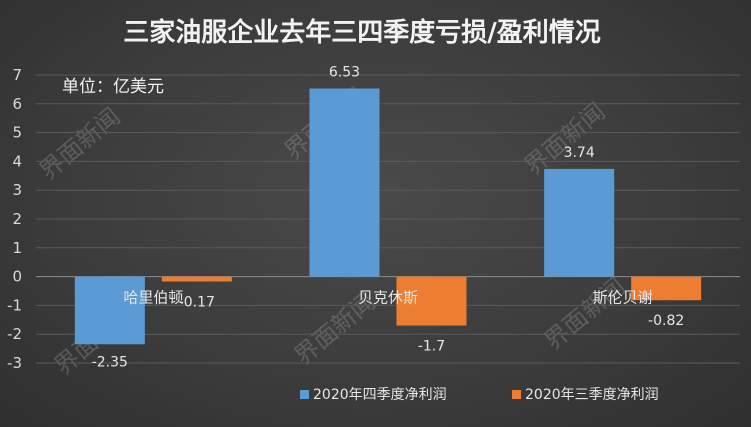 This screenshot has width=751, height=427. Describe the element at coordinates (17, 248) in the screenshot. I see `y-tick-label: 1` at that location.